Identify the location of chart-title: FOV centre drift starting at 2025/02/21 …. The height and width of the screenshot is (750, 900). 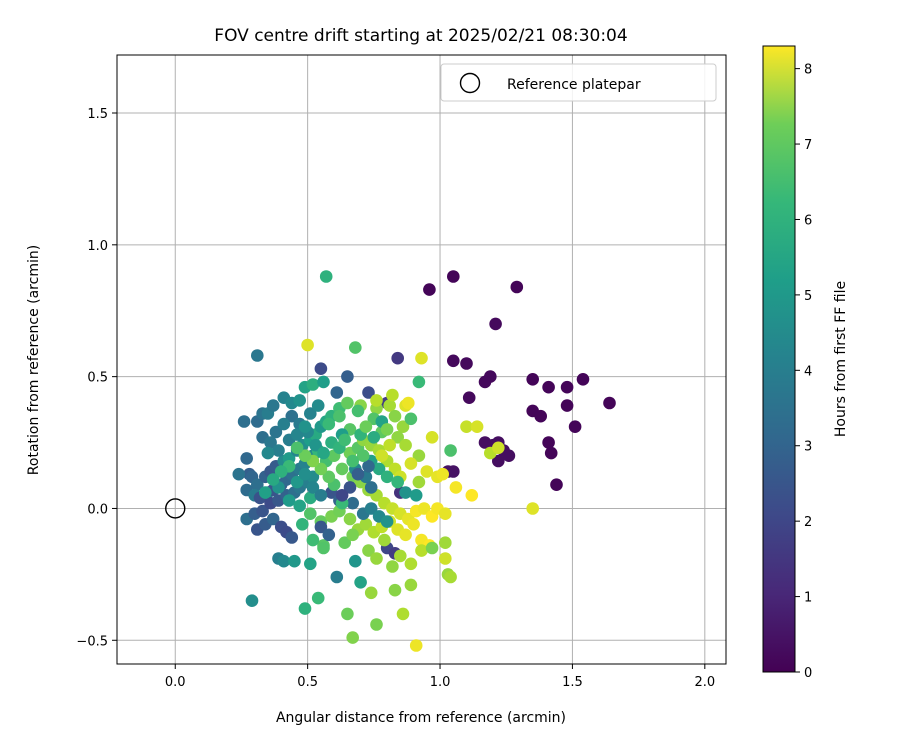
(420, 36).